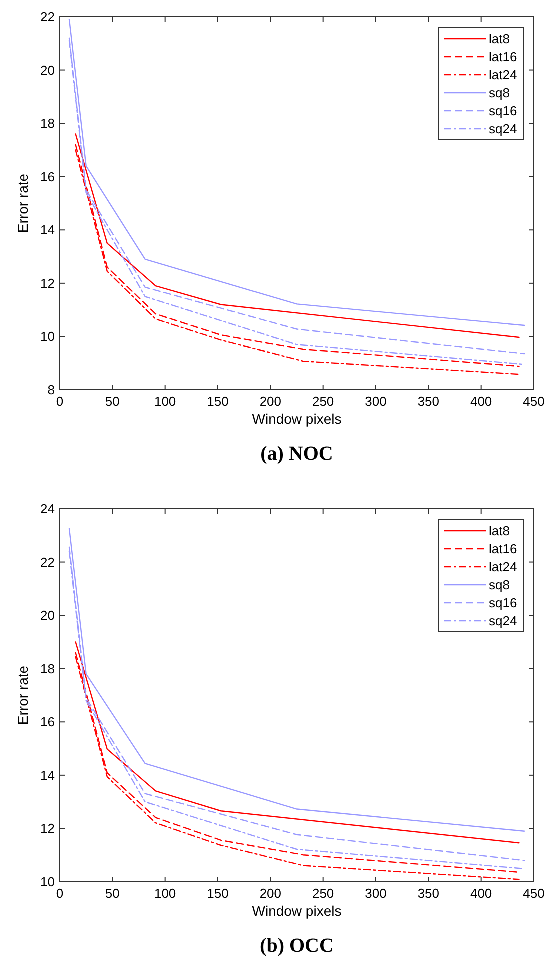 The height and width of the screenshot is (973, 553). I want to click on text: (a) NOC, so click(297, 454).